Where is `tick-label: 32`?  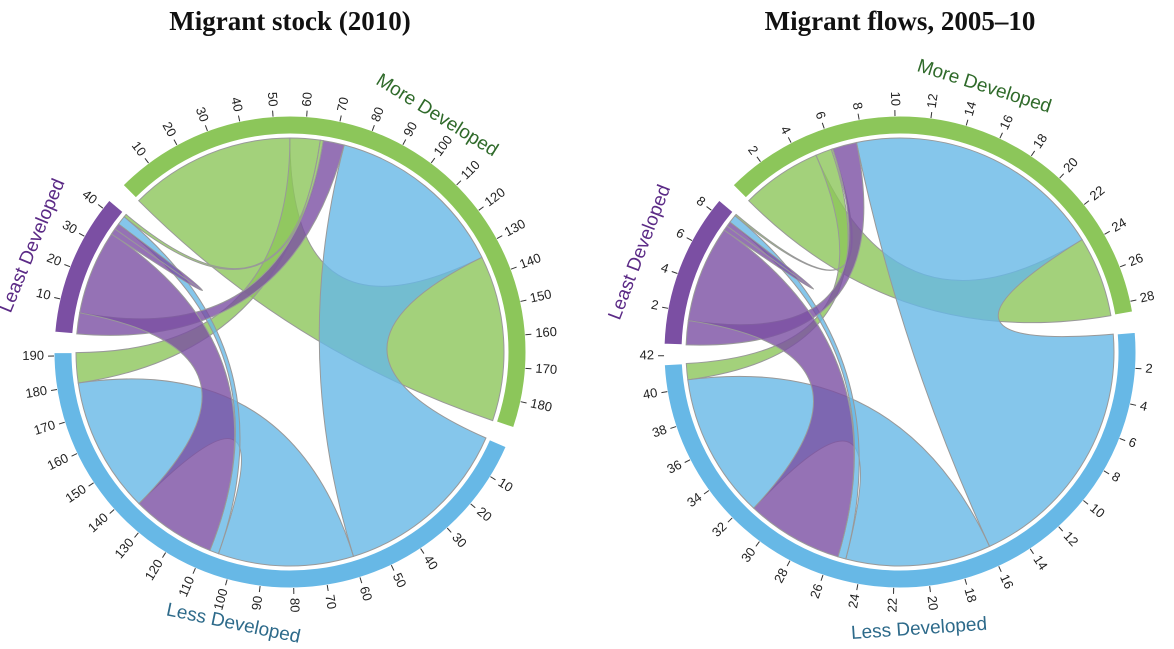
tick-label: 32 is located at coordinates (719, 529).